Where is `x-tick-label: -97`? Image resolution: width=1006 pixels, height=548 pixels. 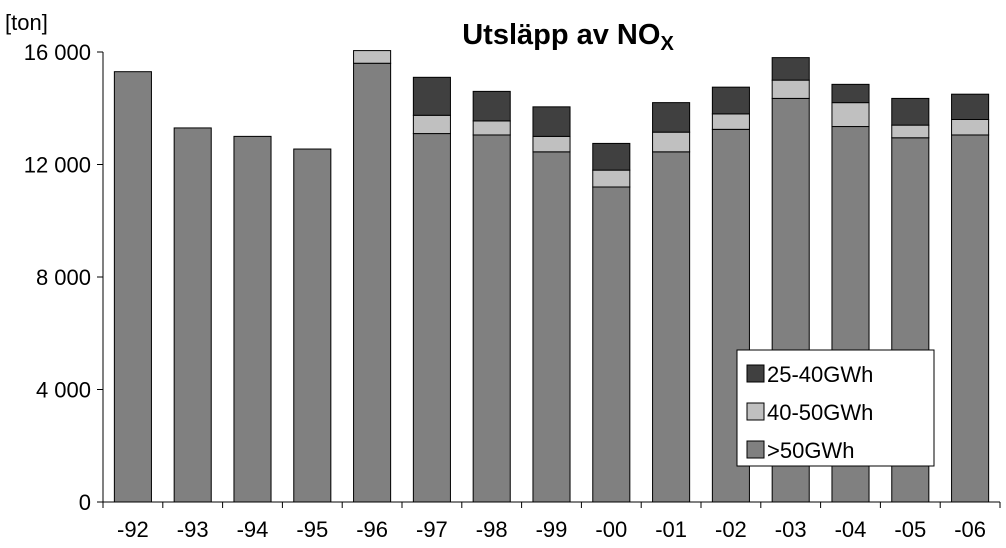
x-tick-label: -97 is located at coordinates (432, 529).